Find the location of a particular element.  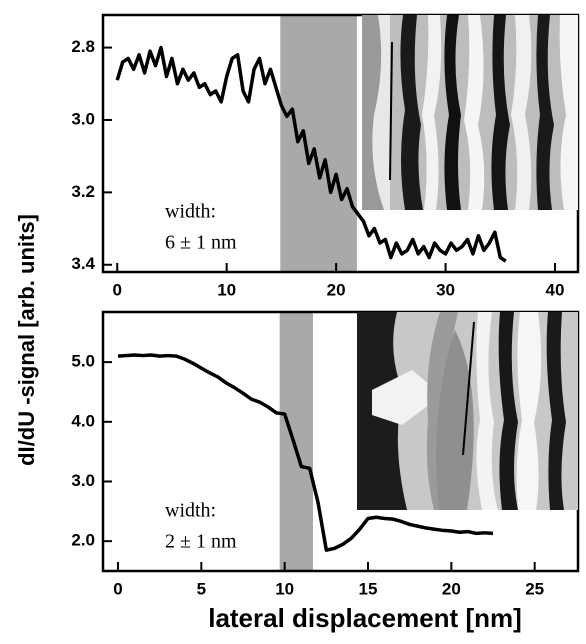

x-tick-label: 30 is located at coordinates (445, 289).